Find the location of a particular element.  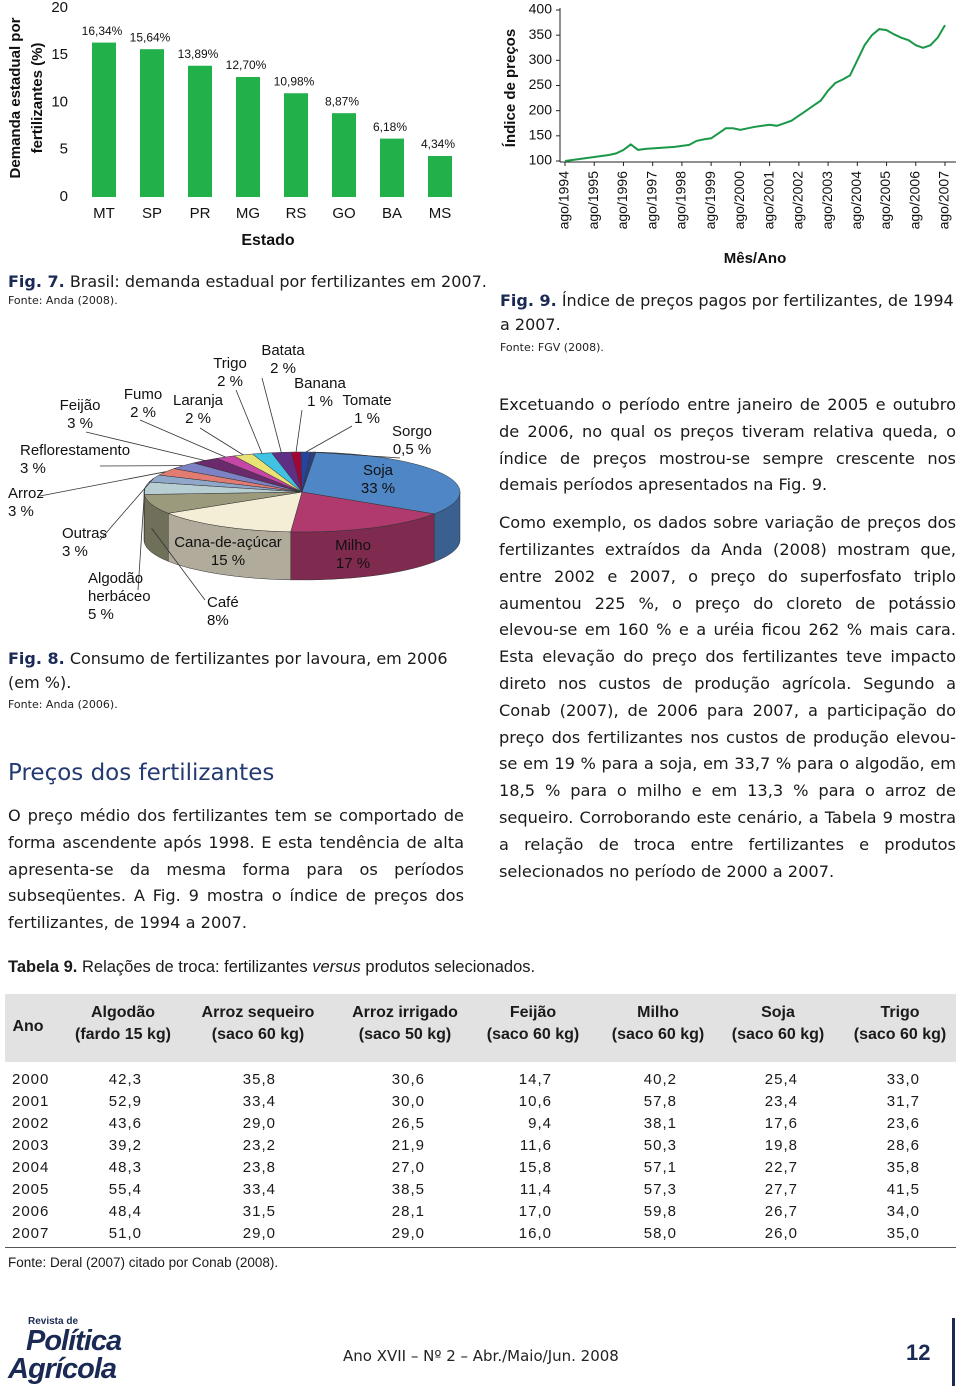

pie-label-name: Tomate is located at coordinates (367, 400).